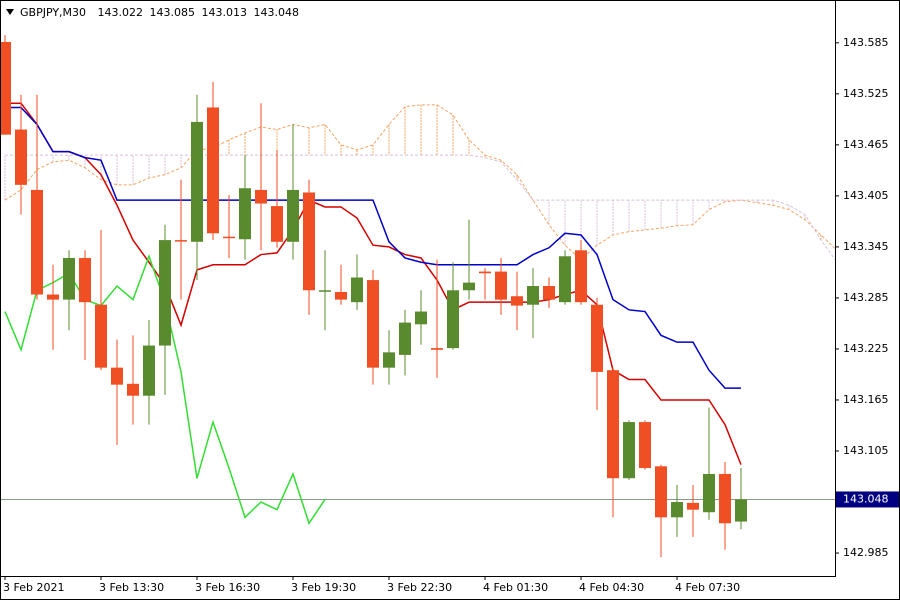  I want to click on header-open: 143.022, so click(121, 12).